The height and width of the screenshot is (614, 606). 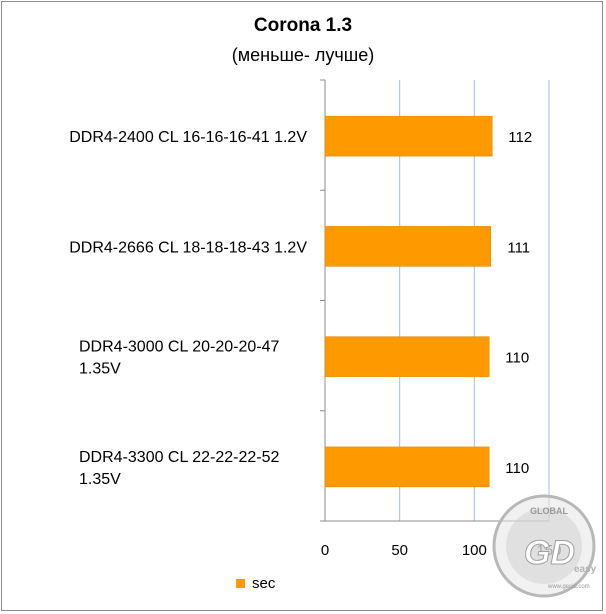 I want to click on legend: sec, so click(x=255, y=583).